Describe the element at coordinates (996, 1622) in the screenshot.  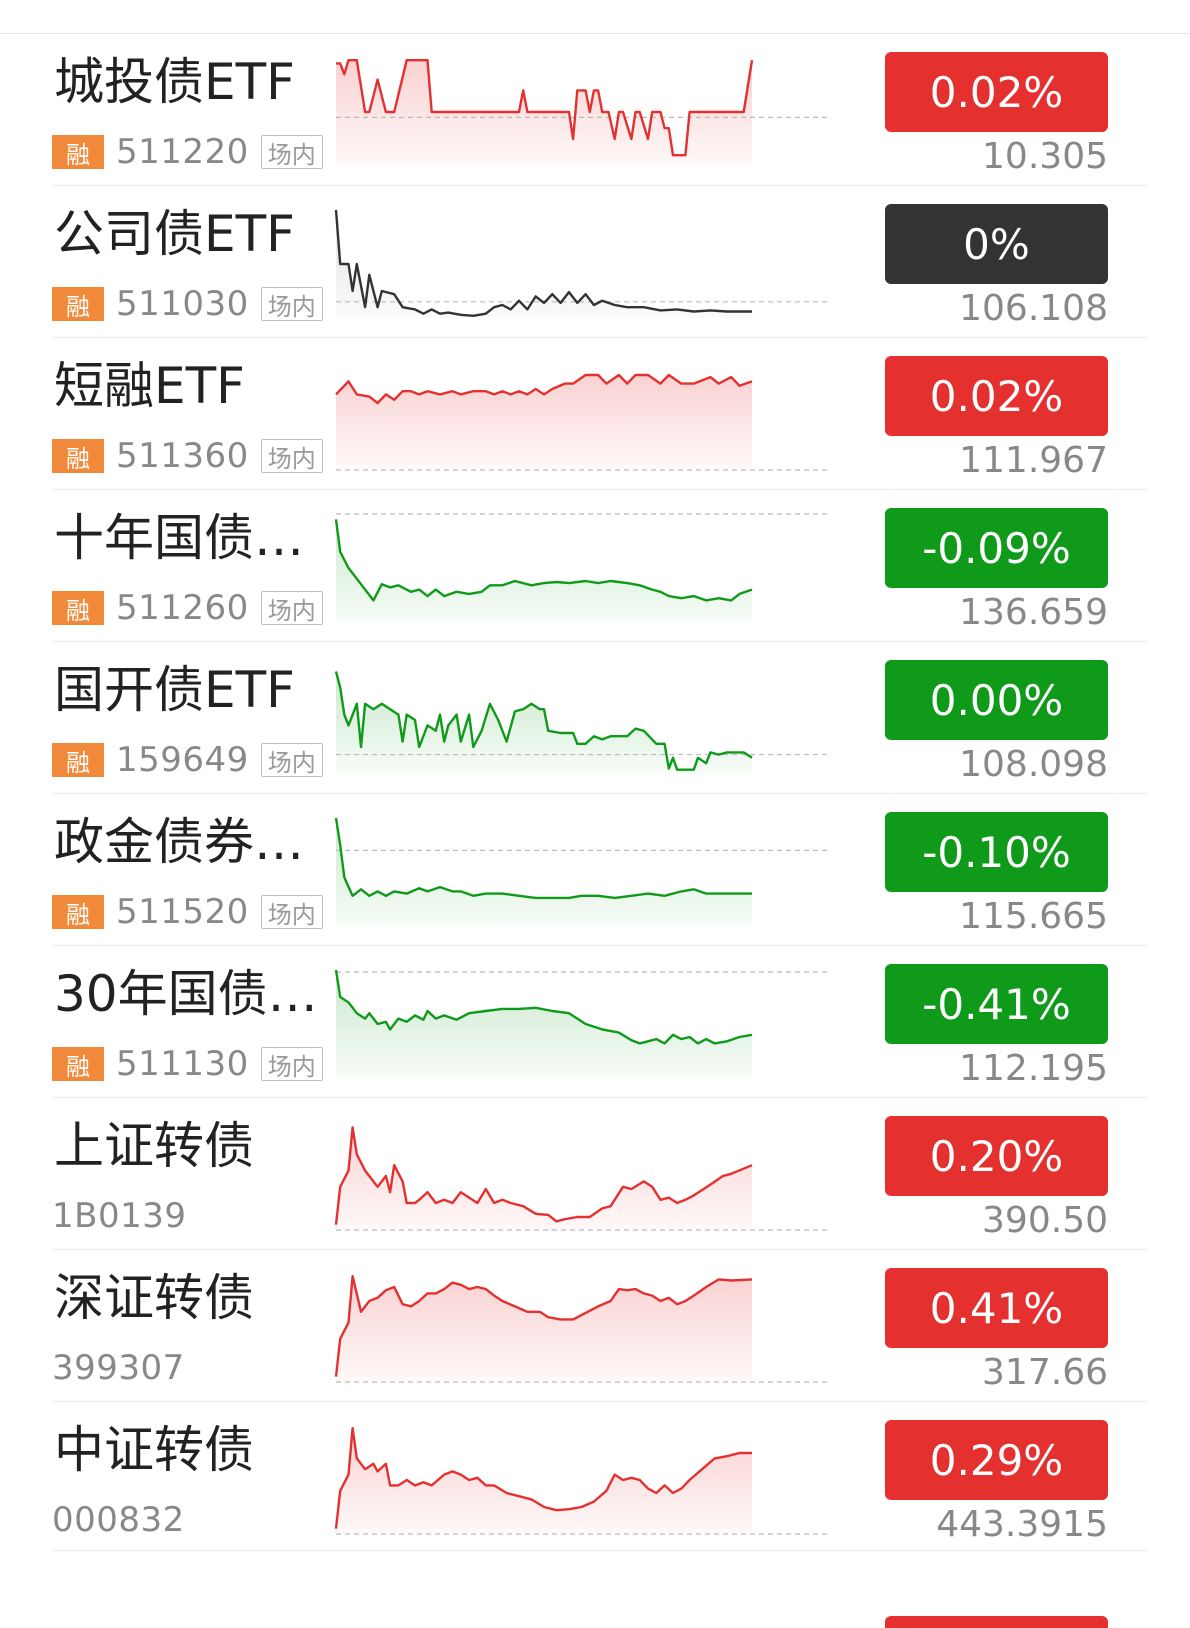
I see `next-row-pct-badge-peek` at that location.